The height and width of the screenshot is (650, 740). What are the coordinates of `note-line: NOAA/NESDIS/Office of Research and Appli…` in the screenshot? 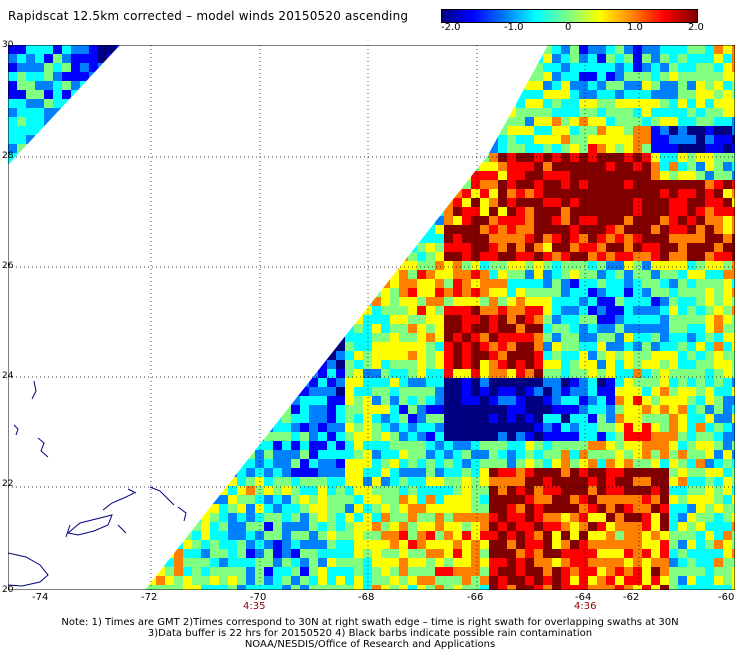 It's located at (370, 644).